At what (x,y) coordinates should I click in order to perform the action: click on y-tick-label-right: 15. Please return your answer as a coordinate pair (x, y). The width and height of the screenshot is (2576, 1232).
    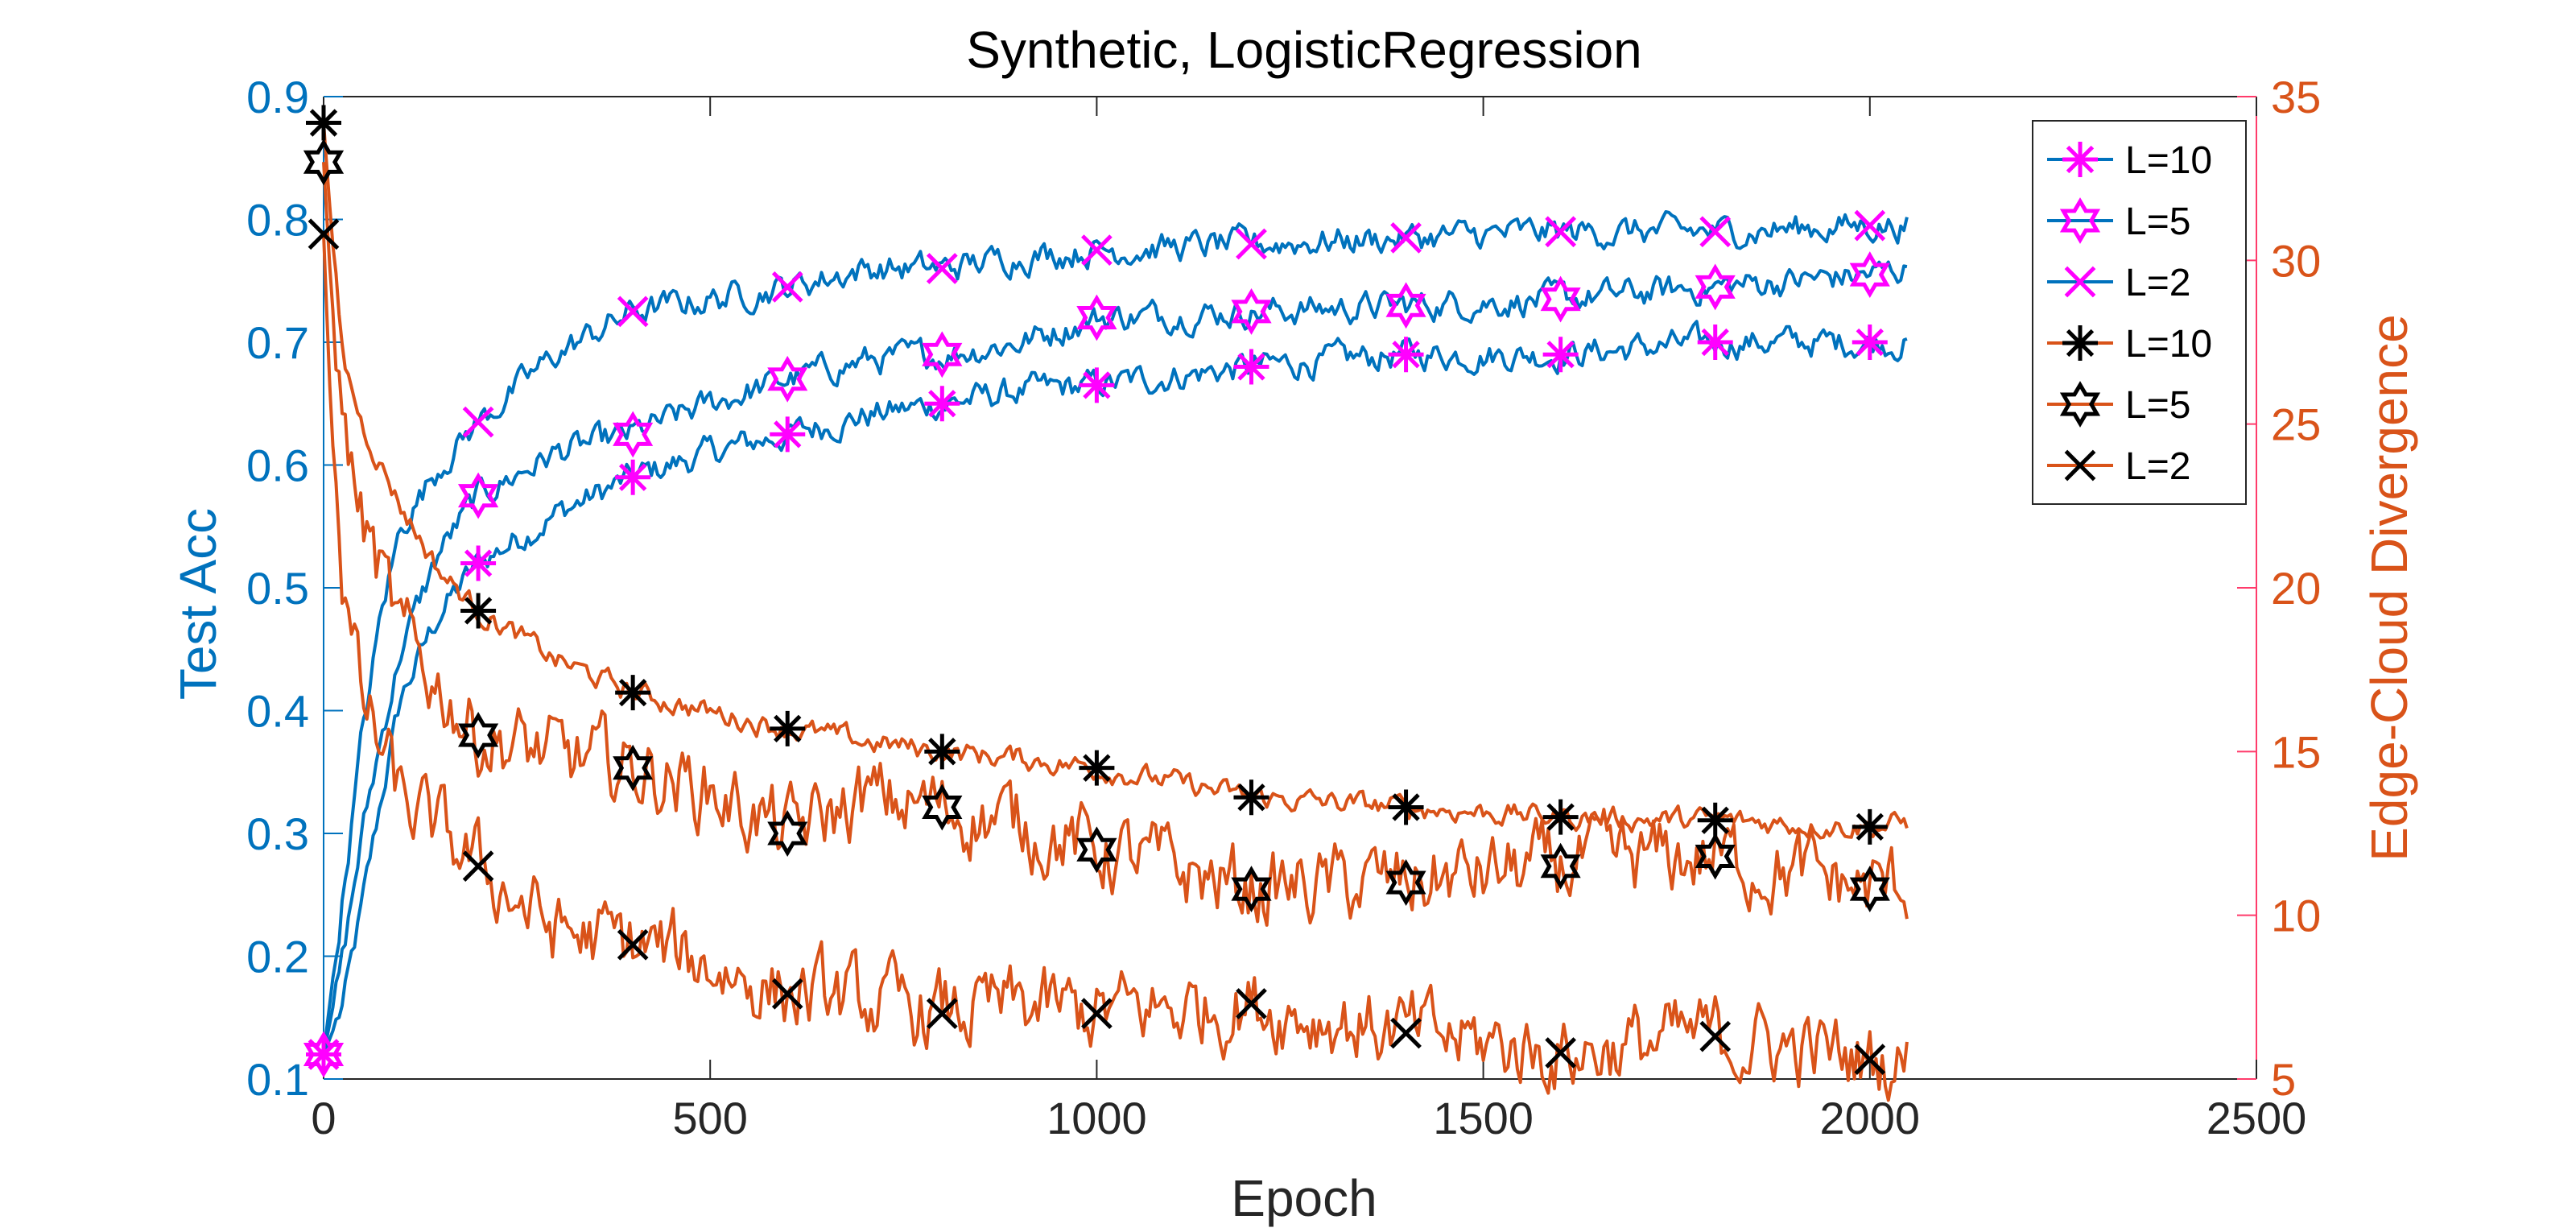
    Looking at the image, I should click on (2296, 751).